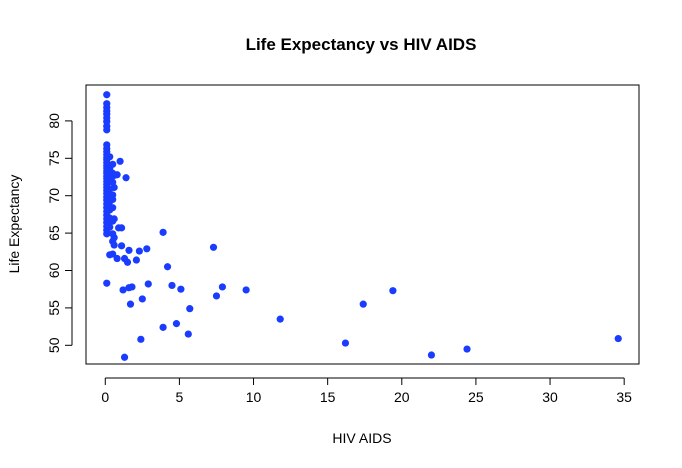 This screenshot has height=468, width=682. I want to click on x-tick-label: 25, so click(476, 397).